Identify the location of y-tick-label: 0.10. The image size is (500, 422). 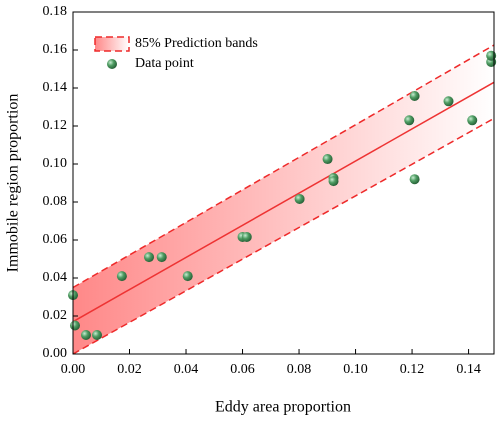
(55, 163).